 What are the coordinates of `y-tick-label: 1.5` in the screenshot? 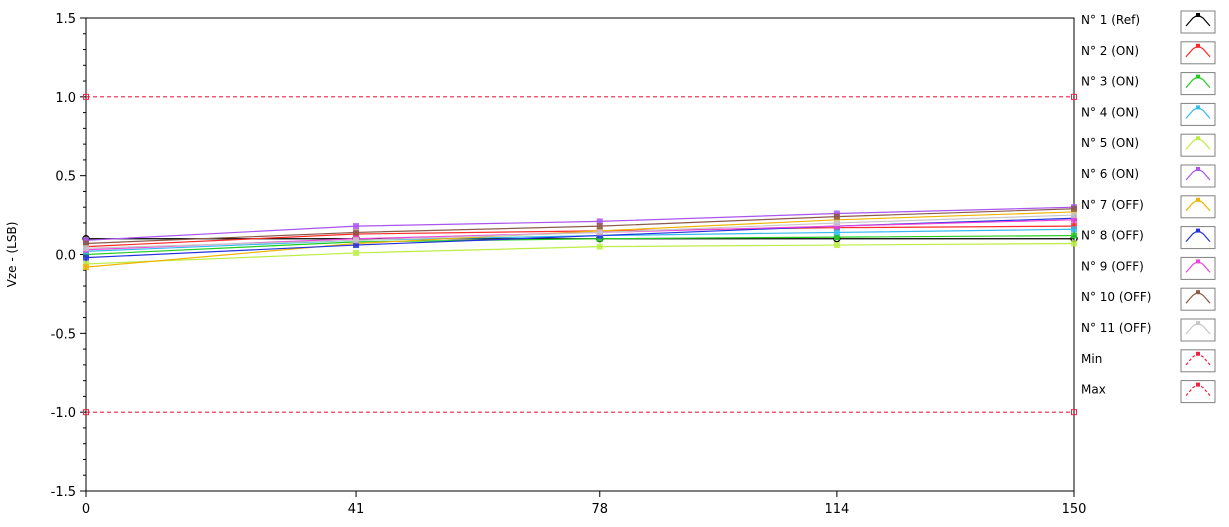 It's located at (65, 19).